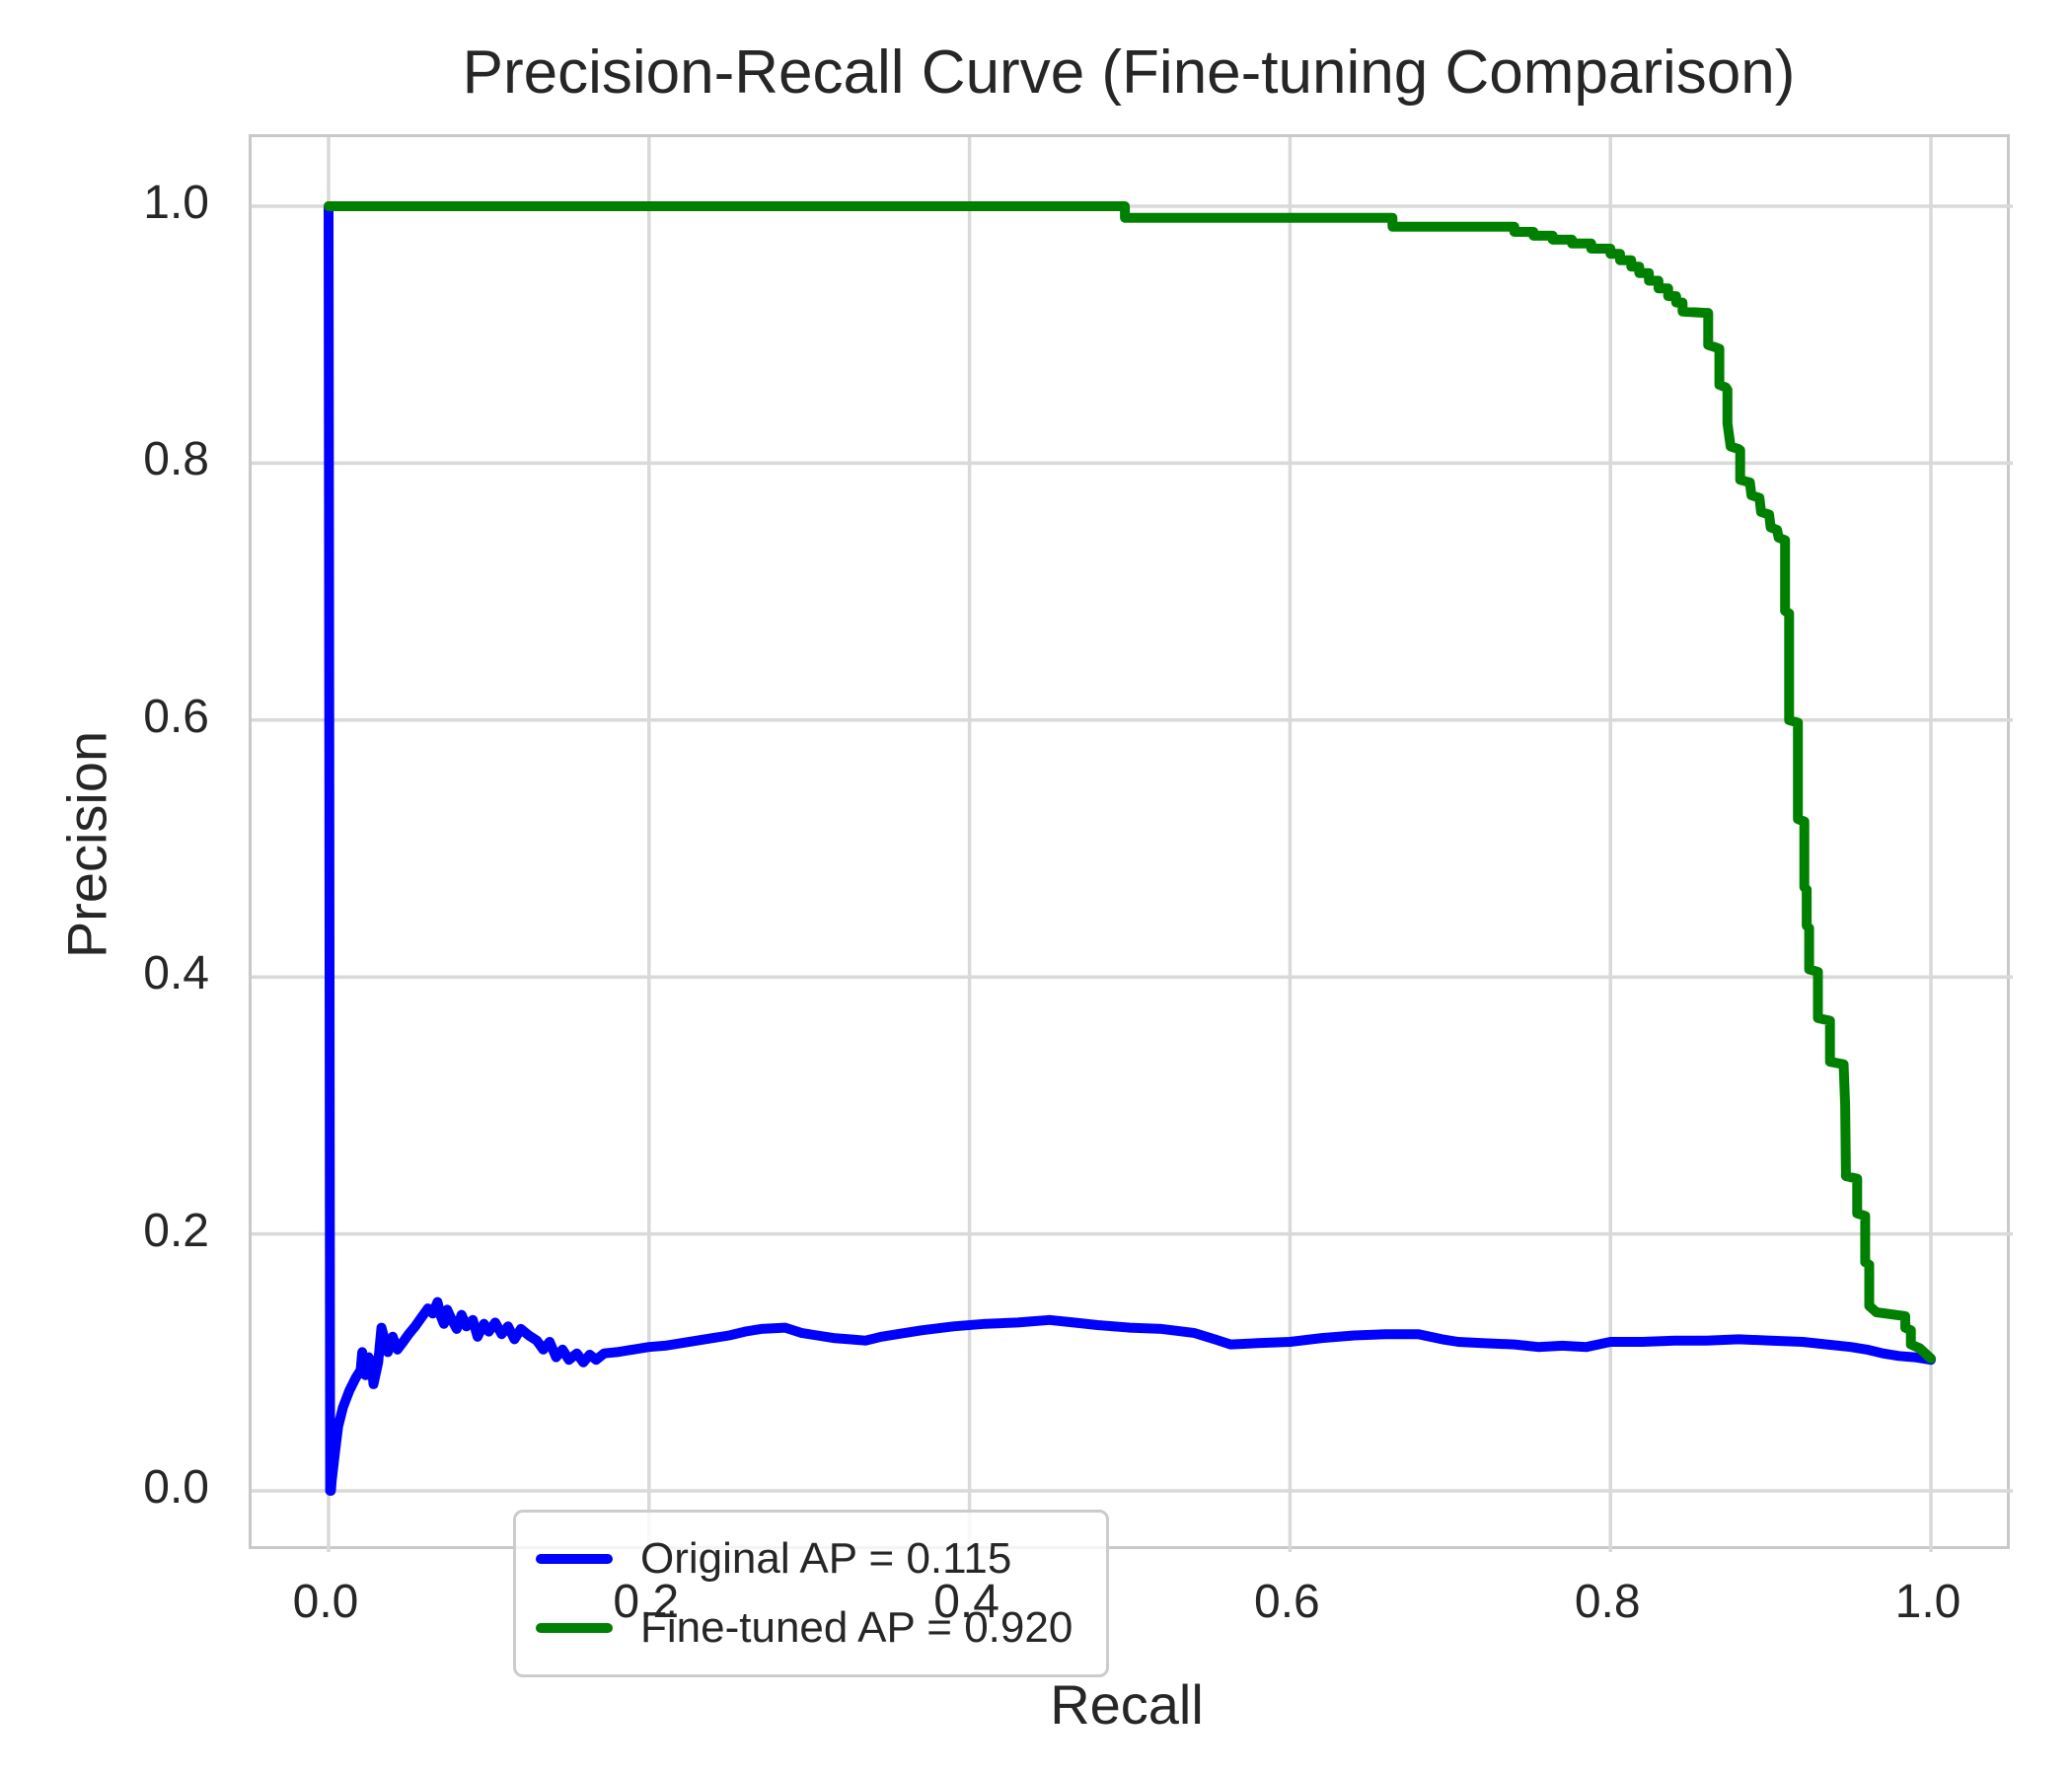 This screenshot has height=1776, width=2072. I want to click on legend-item-original: Original AP = 0.115, so click(805, 1559).